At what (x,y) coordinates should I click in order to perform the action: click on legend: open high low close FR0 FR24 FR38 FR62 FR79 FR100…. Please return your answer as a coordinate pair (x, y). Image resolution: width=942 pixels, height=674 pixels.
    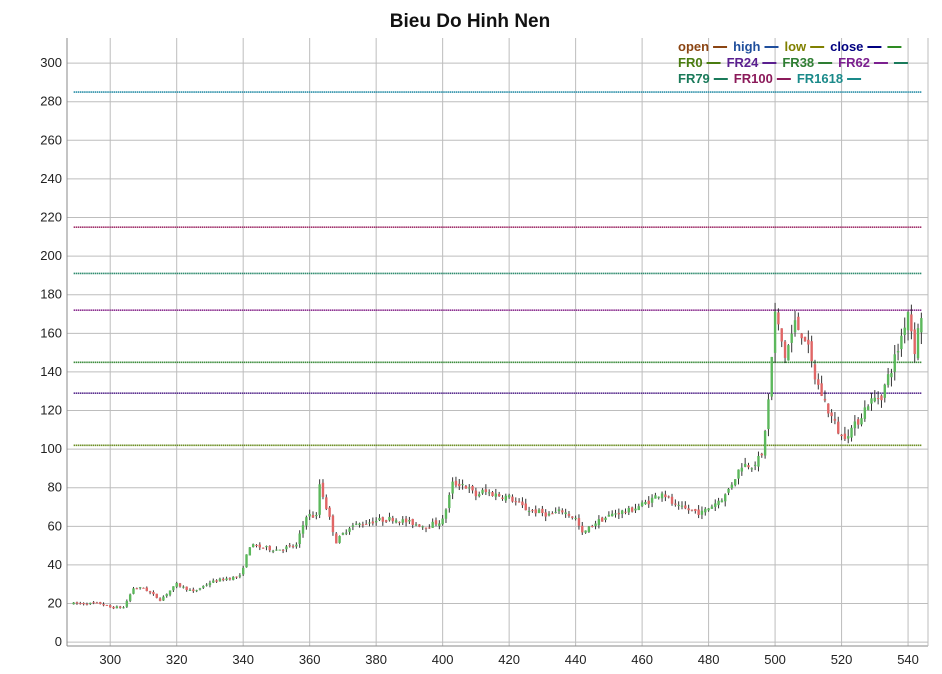
    Looking at the image, I should click on (793, 62).